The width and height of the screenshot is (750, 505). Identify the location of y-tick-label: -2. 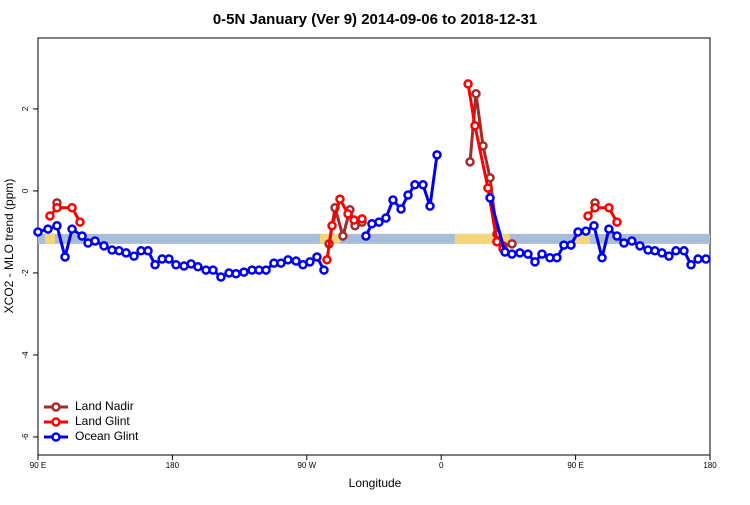
(25, 273).